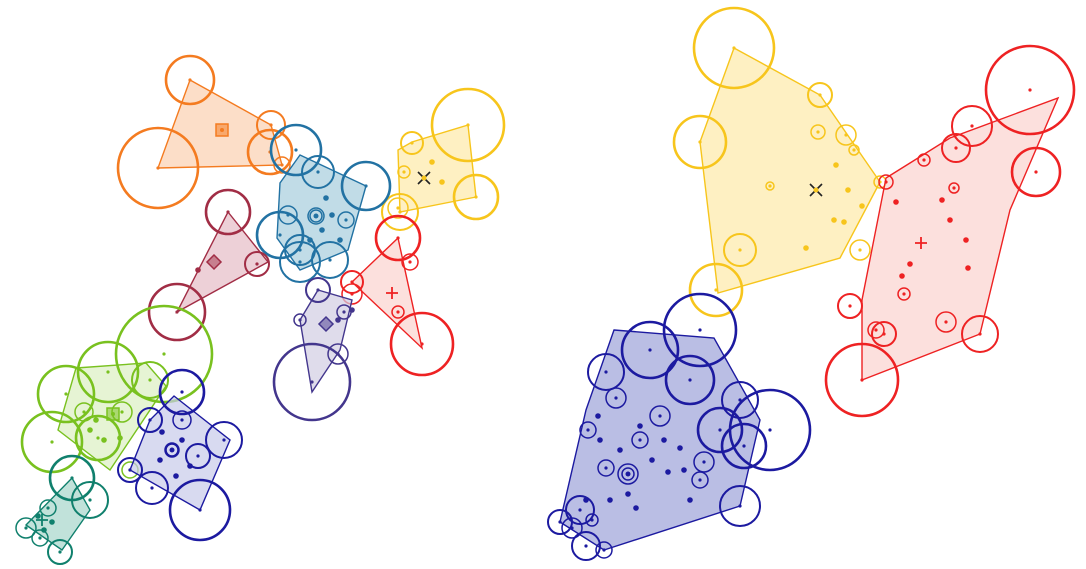 This screenshot has height=569, width=1086. What do you see at coordinates (190, 80) in the screenshot?
I see `cluster-orange-ring` at bounding box center [190, 80].